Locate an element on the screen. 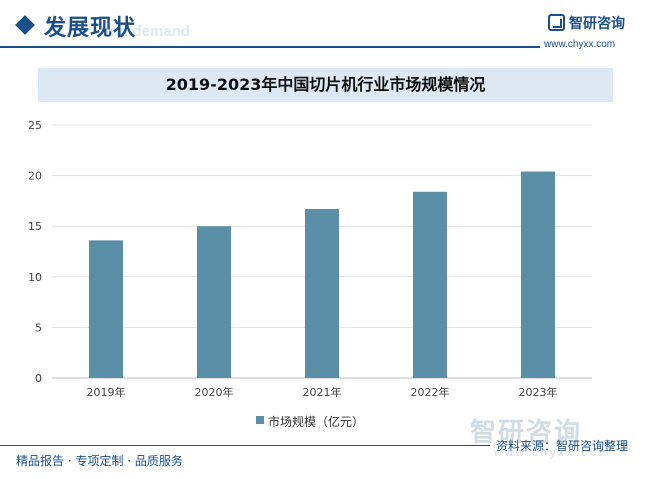  y-tick-label: 0 is located at coordinates (38, 378).